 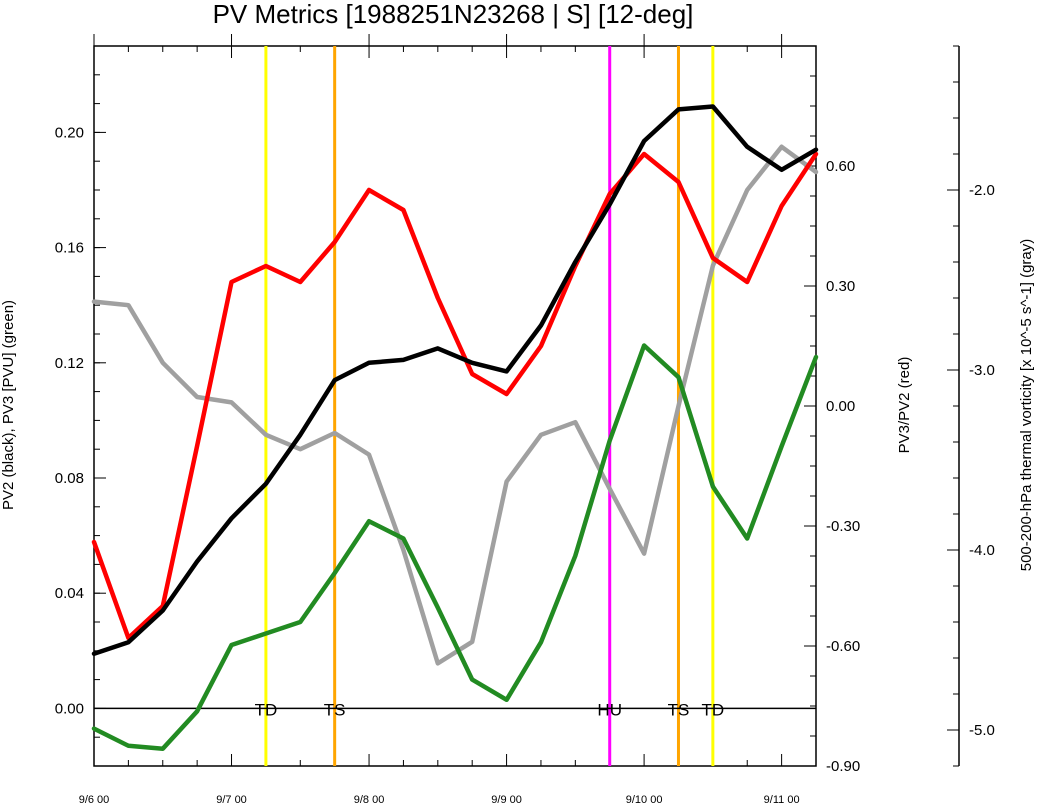 What do you see at coordinates (982, 190) in the screenshot?
I see `far-right-tick-label: -2.0` at bounding box center [982, 190].